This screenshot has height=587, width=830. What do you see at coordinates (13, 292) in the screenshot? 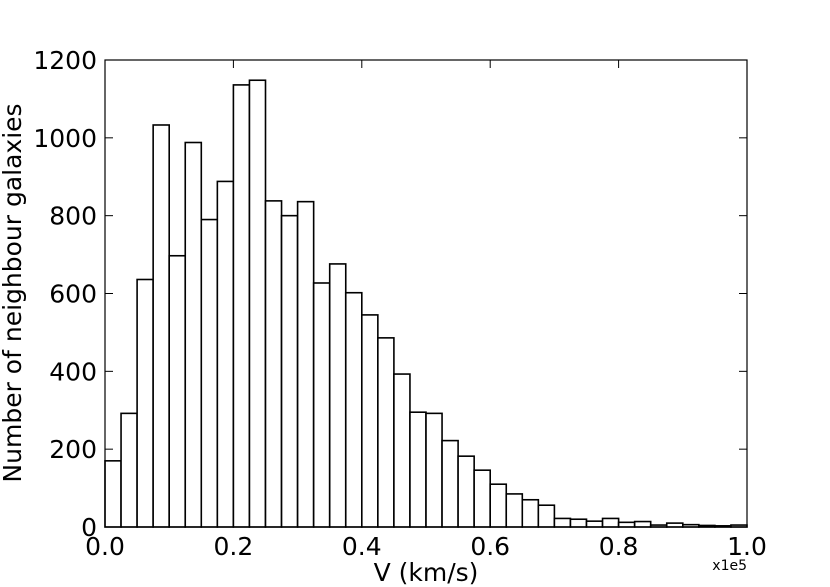
I see `y-axis-label: Number of neighbour galaxies` at bounding box center [13, 292].